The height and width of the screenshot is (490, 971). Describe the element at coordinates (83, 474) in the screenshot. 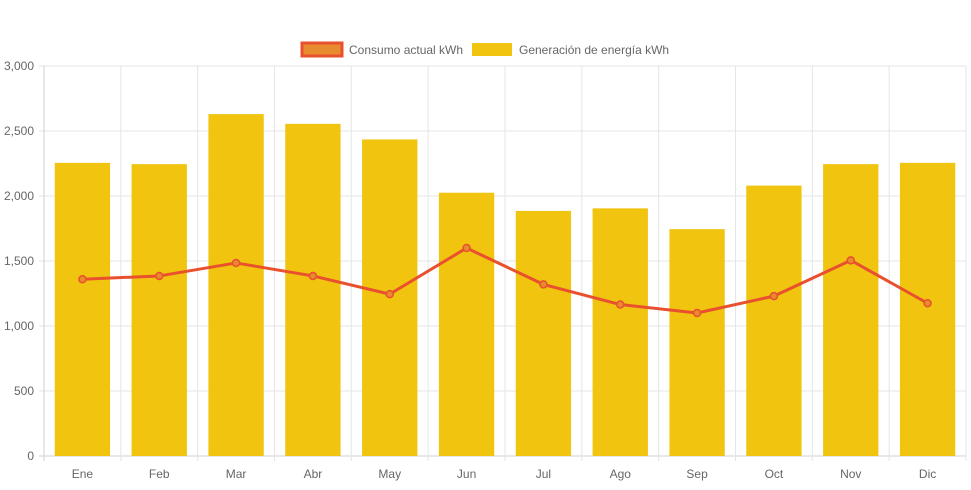

I see `x-tick-label: Ene` at that location.